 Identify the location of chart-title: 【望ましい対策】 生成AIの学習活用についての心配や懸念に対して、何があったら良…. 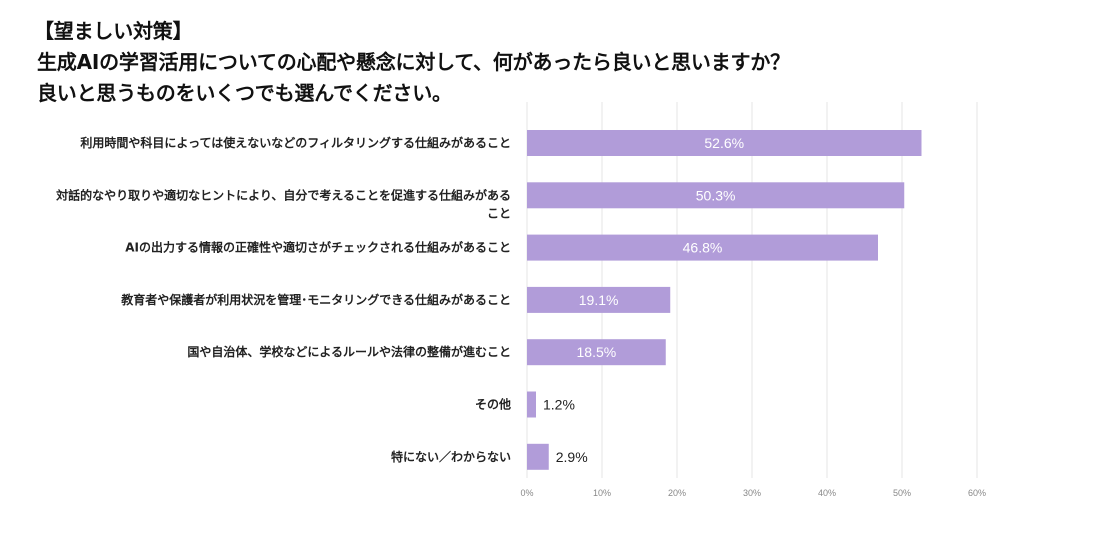
(409, 62).